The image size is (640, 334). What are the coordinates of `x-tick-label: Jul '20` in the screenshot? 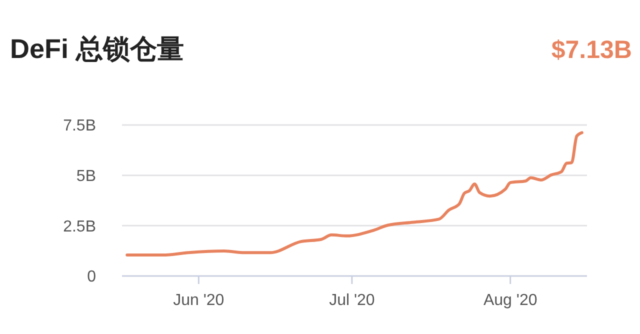 It's located at (352, 300).